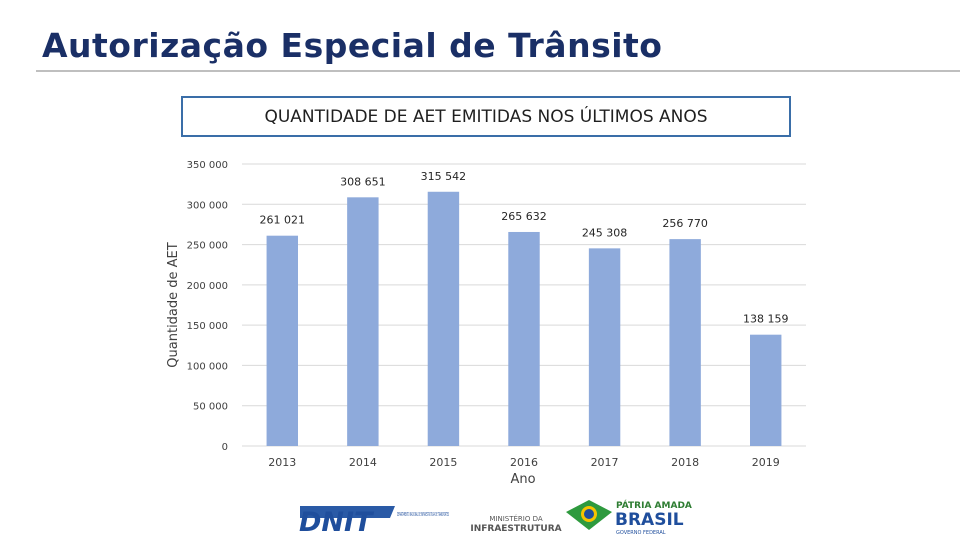  I want to click on title-divider, so click(498, 71).